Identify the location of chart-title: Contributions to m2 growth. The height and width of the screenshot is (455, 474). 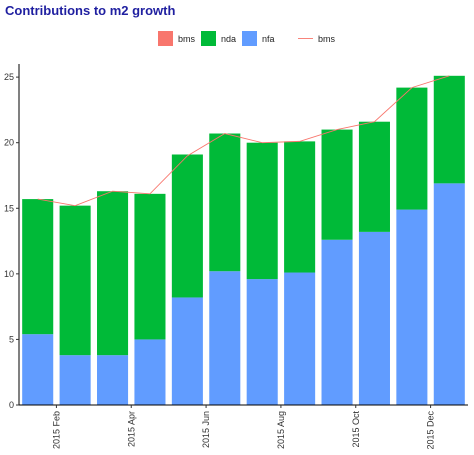
(90, 10).